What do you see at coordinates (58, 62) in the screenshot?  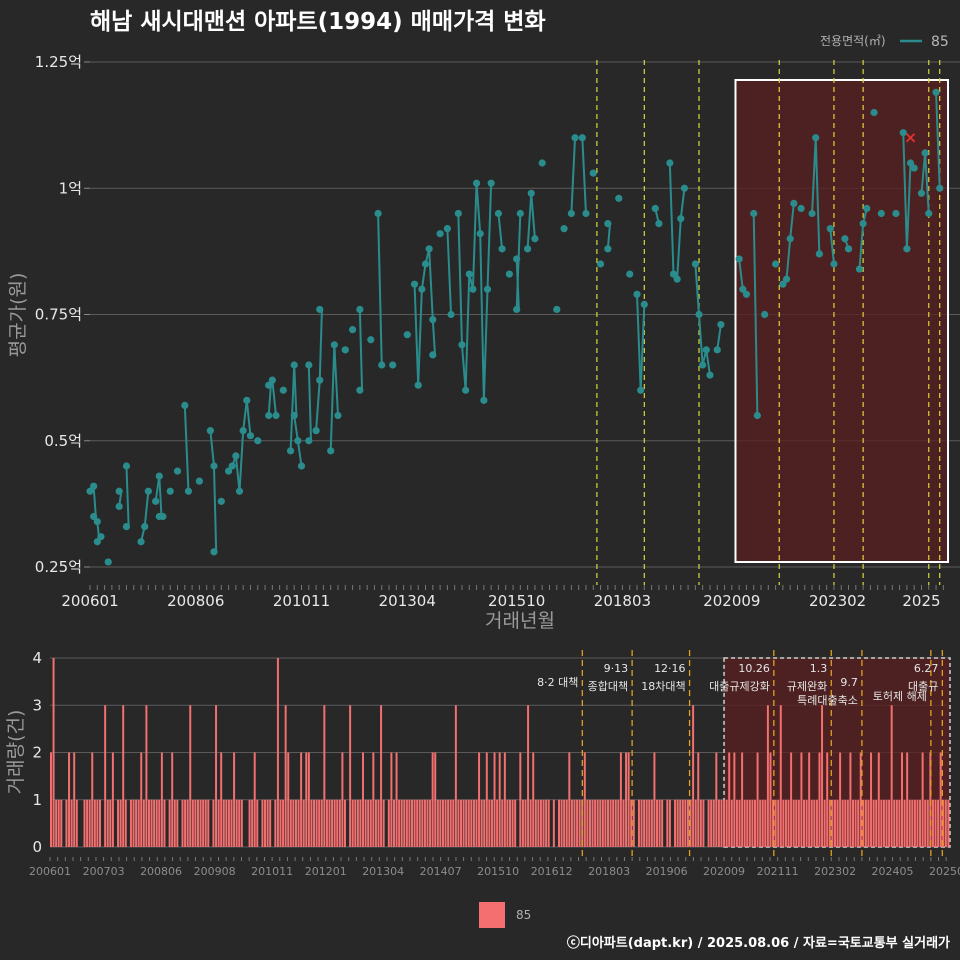 I see `top-y-tick-label-4: 1.25억` at bounding box center [58, 62].